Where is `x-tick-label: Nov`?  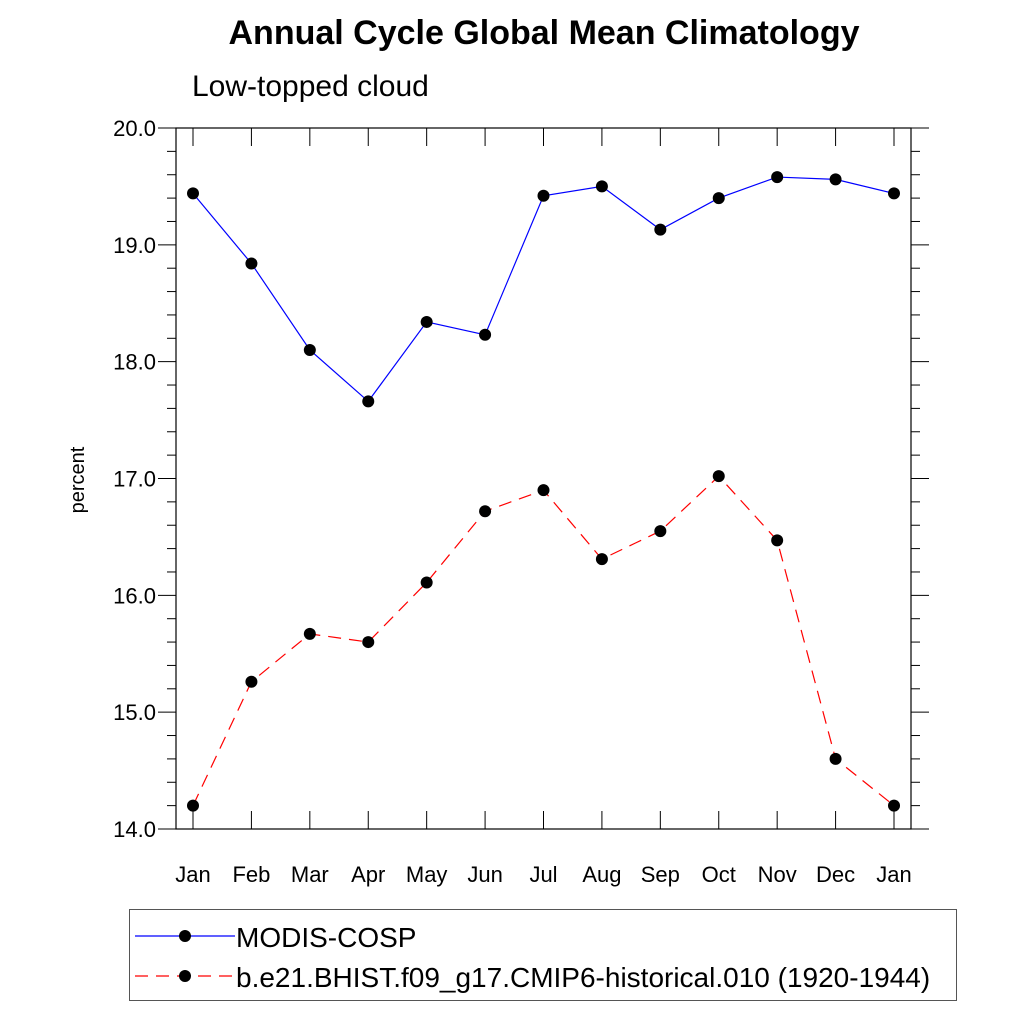 x-tick-label: Nov is located at coordinates (777, 874).